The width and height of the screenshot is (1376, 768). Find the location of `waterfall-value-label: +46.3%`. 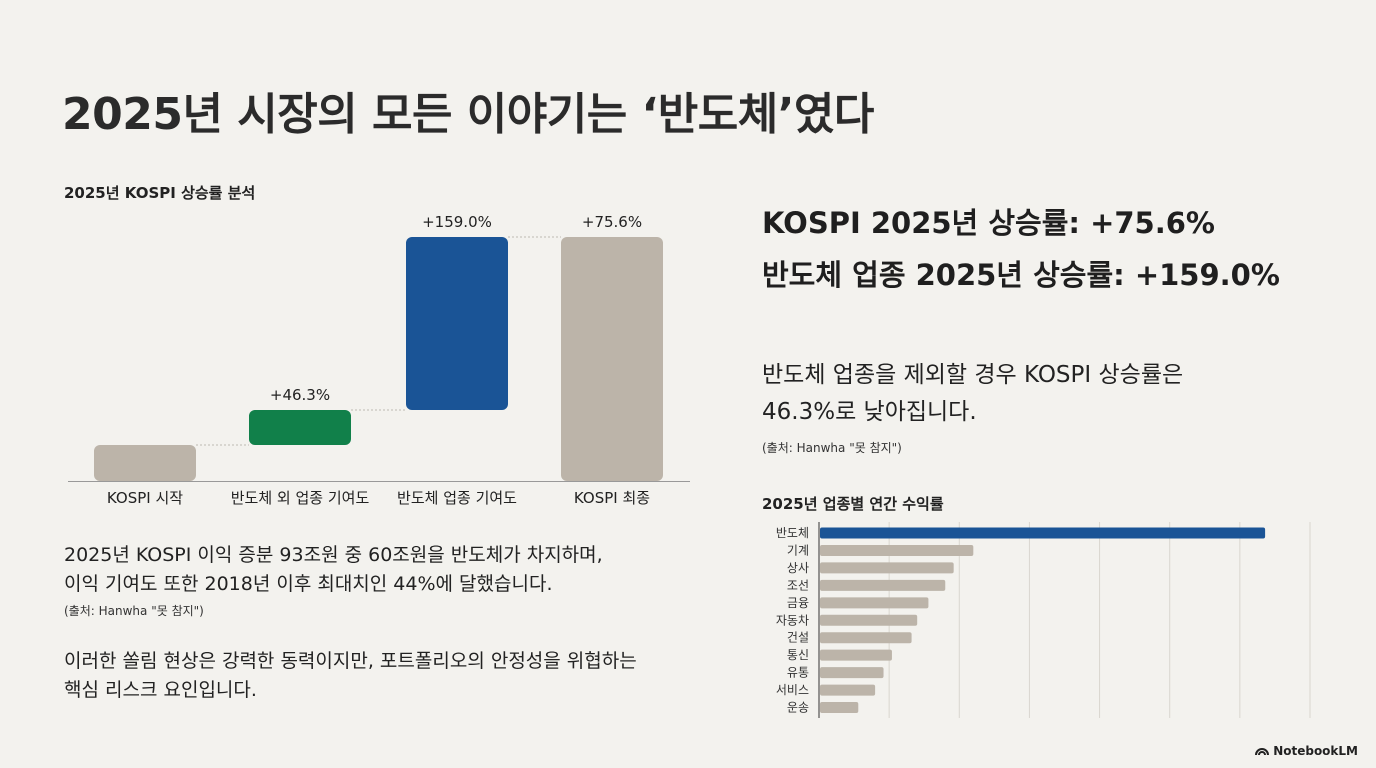

waterfall-value-label: +46.3% is located at coordinates (300, 395).